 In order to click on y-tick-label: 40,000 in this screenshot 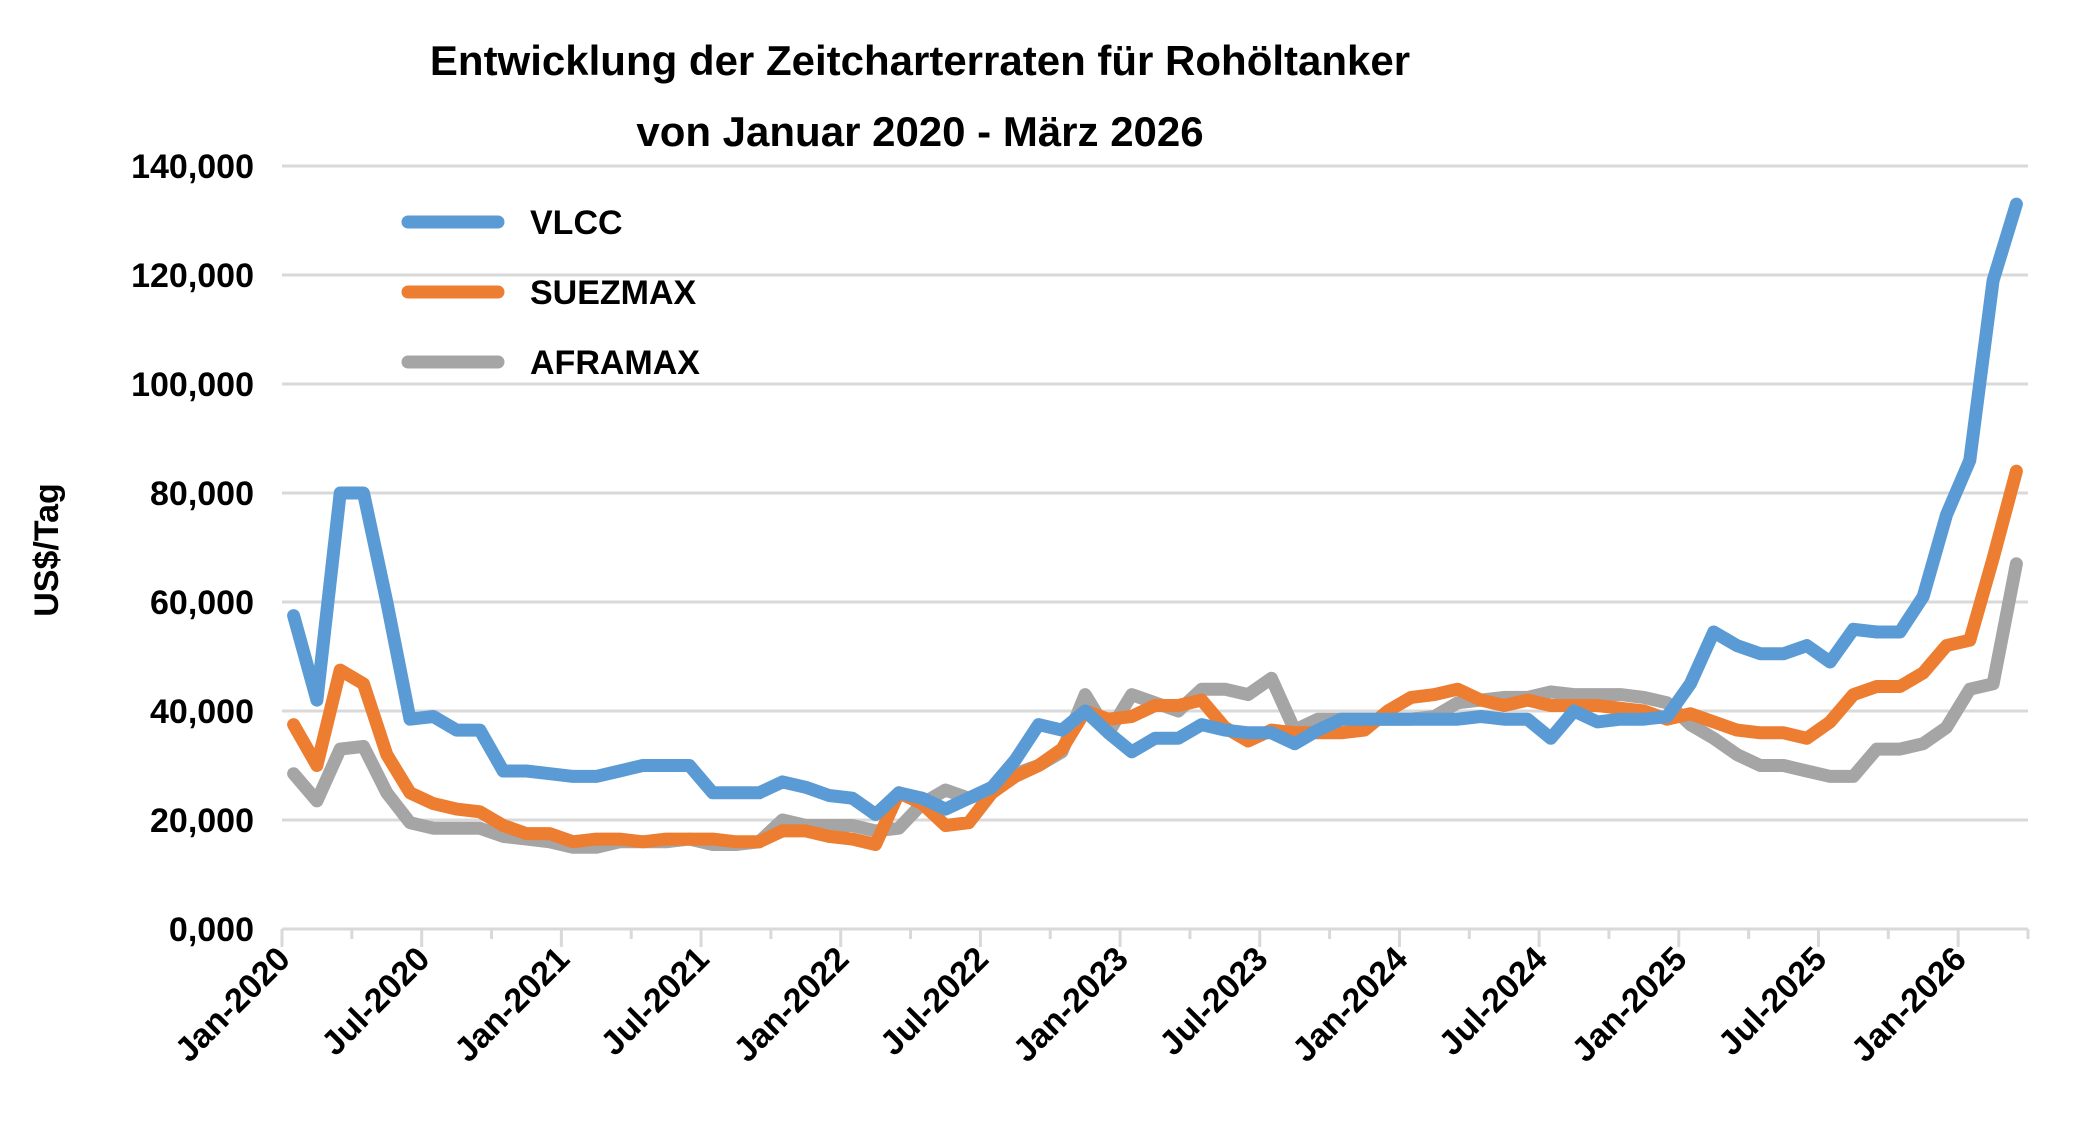, I will do `click(202, 712)`.